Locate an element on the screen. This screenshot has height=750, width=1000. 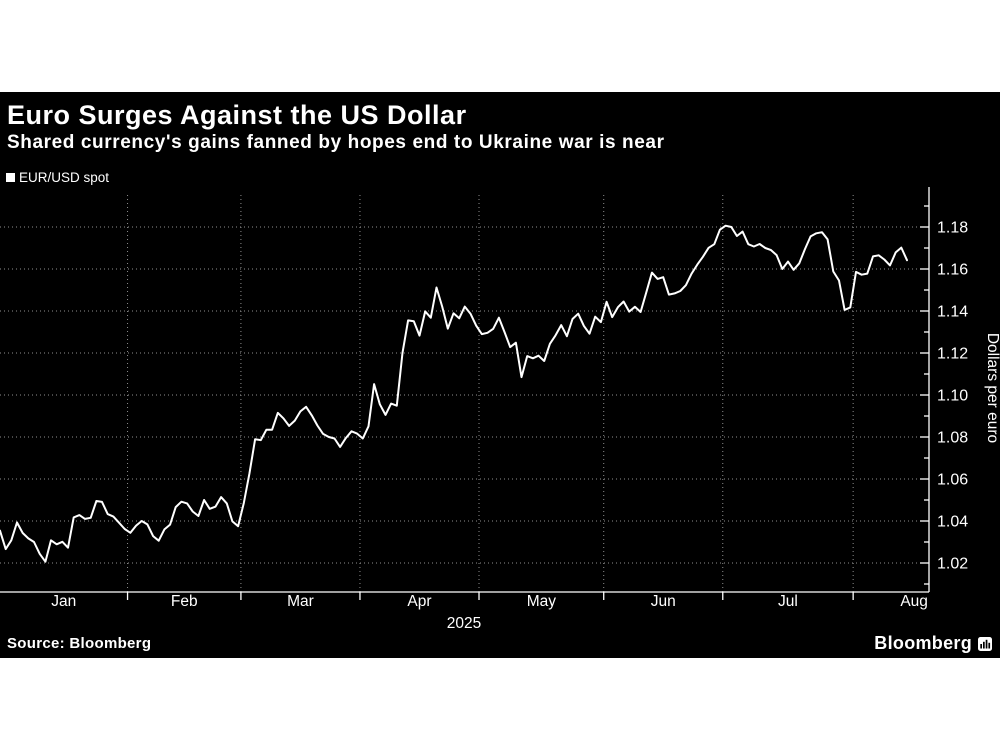
y-tick-label: 1.10 is located at coordinates (952, 396).